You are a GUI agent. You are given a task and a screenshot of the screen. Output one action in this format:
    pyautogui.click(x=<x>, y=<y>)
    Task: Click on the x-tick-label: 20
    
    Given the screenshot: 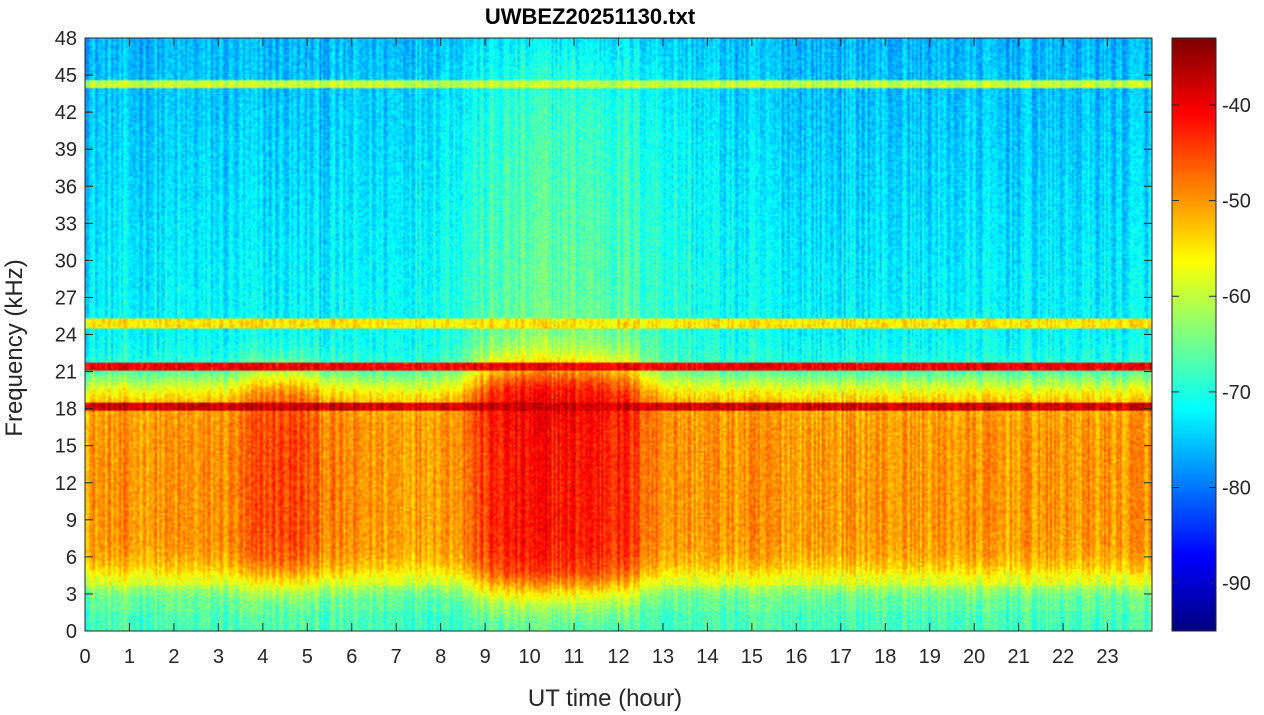 What is the action you would take?
    pyautogui.click(x=974, y=657)
    